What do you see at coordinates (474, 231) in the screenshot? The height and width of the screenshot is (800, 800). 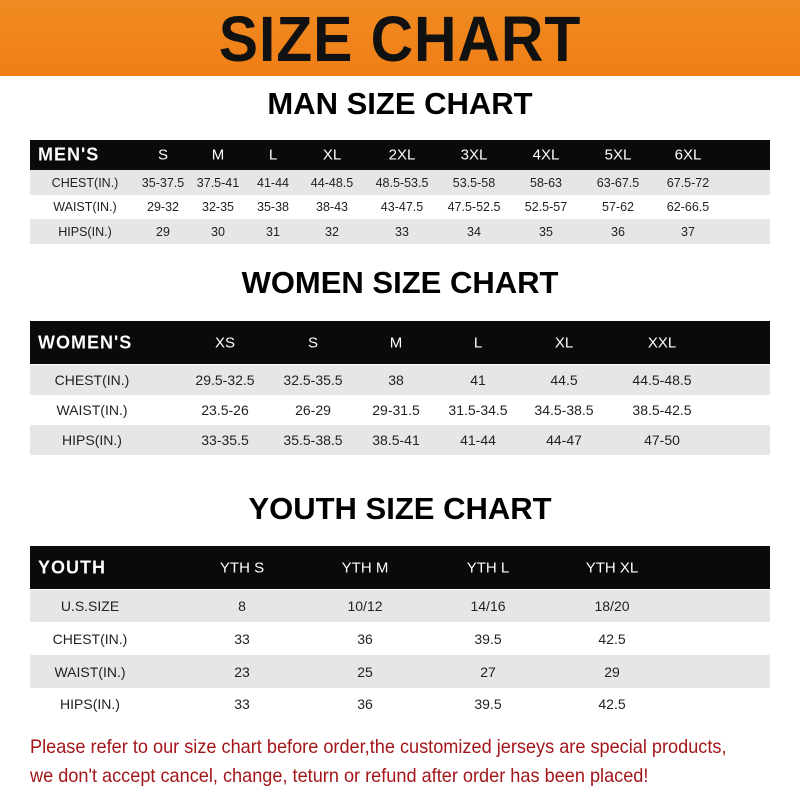 I see `table-cell: 34` at bounding box center [474, 231].